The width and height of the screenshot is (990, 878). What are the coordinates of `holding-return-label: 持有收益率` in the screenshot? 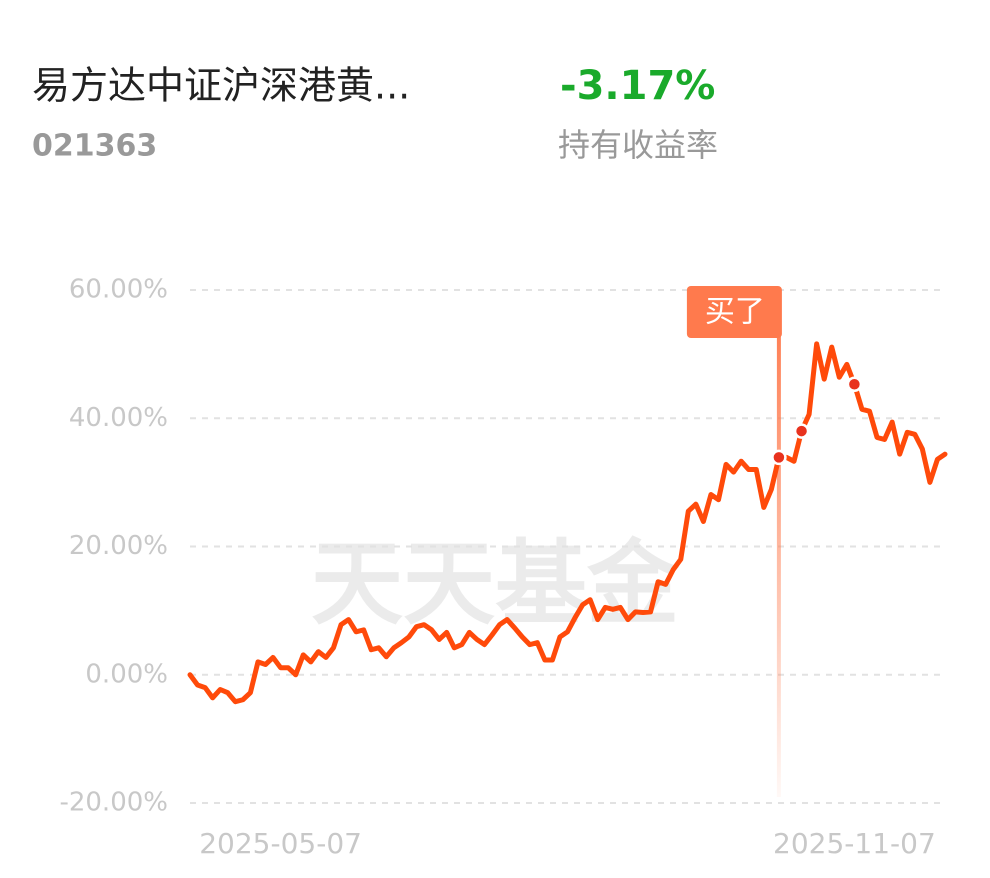 It's located at (638, 145).